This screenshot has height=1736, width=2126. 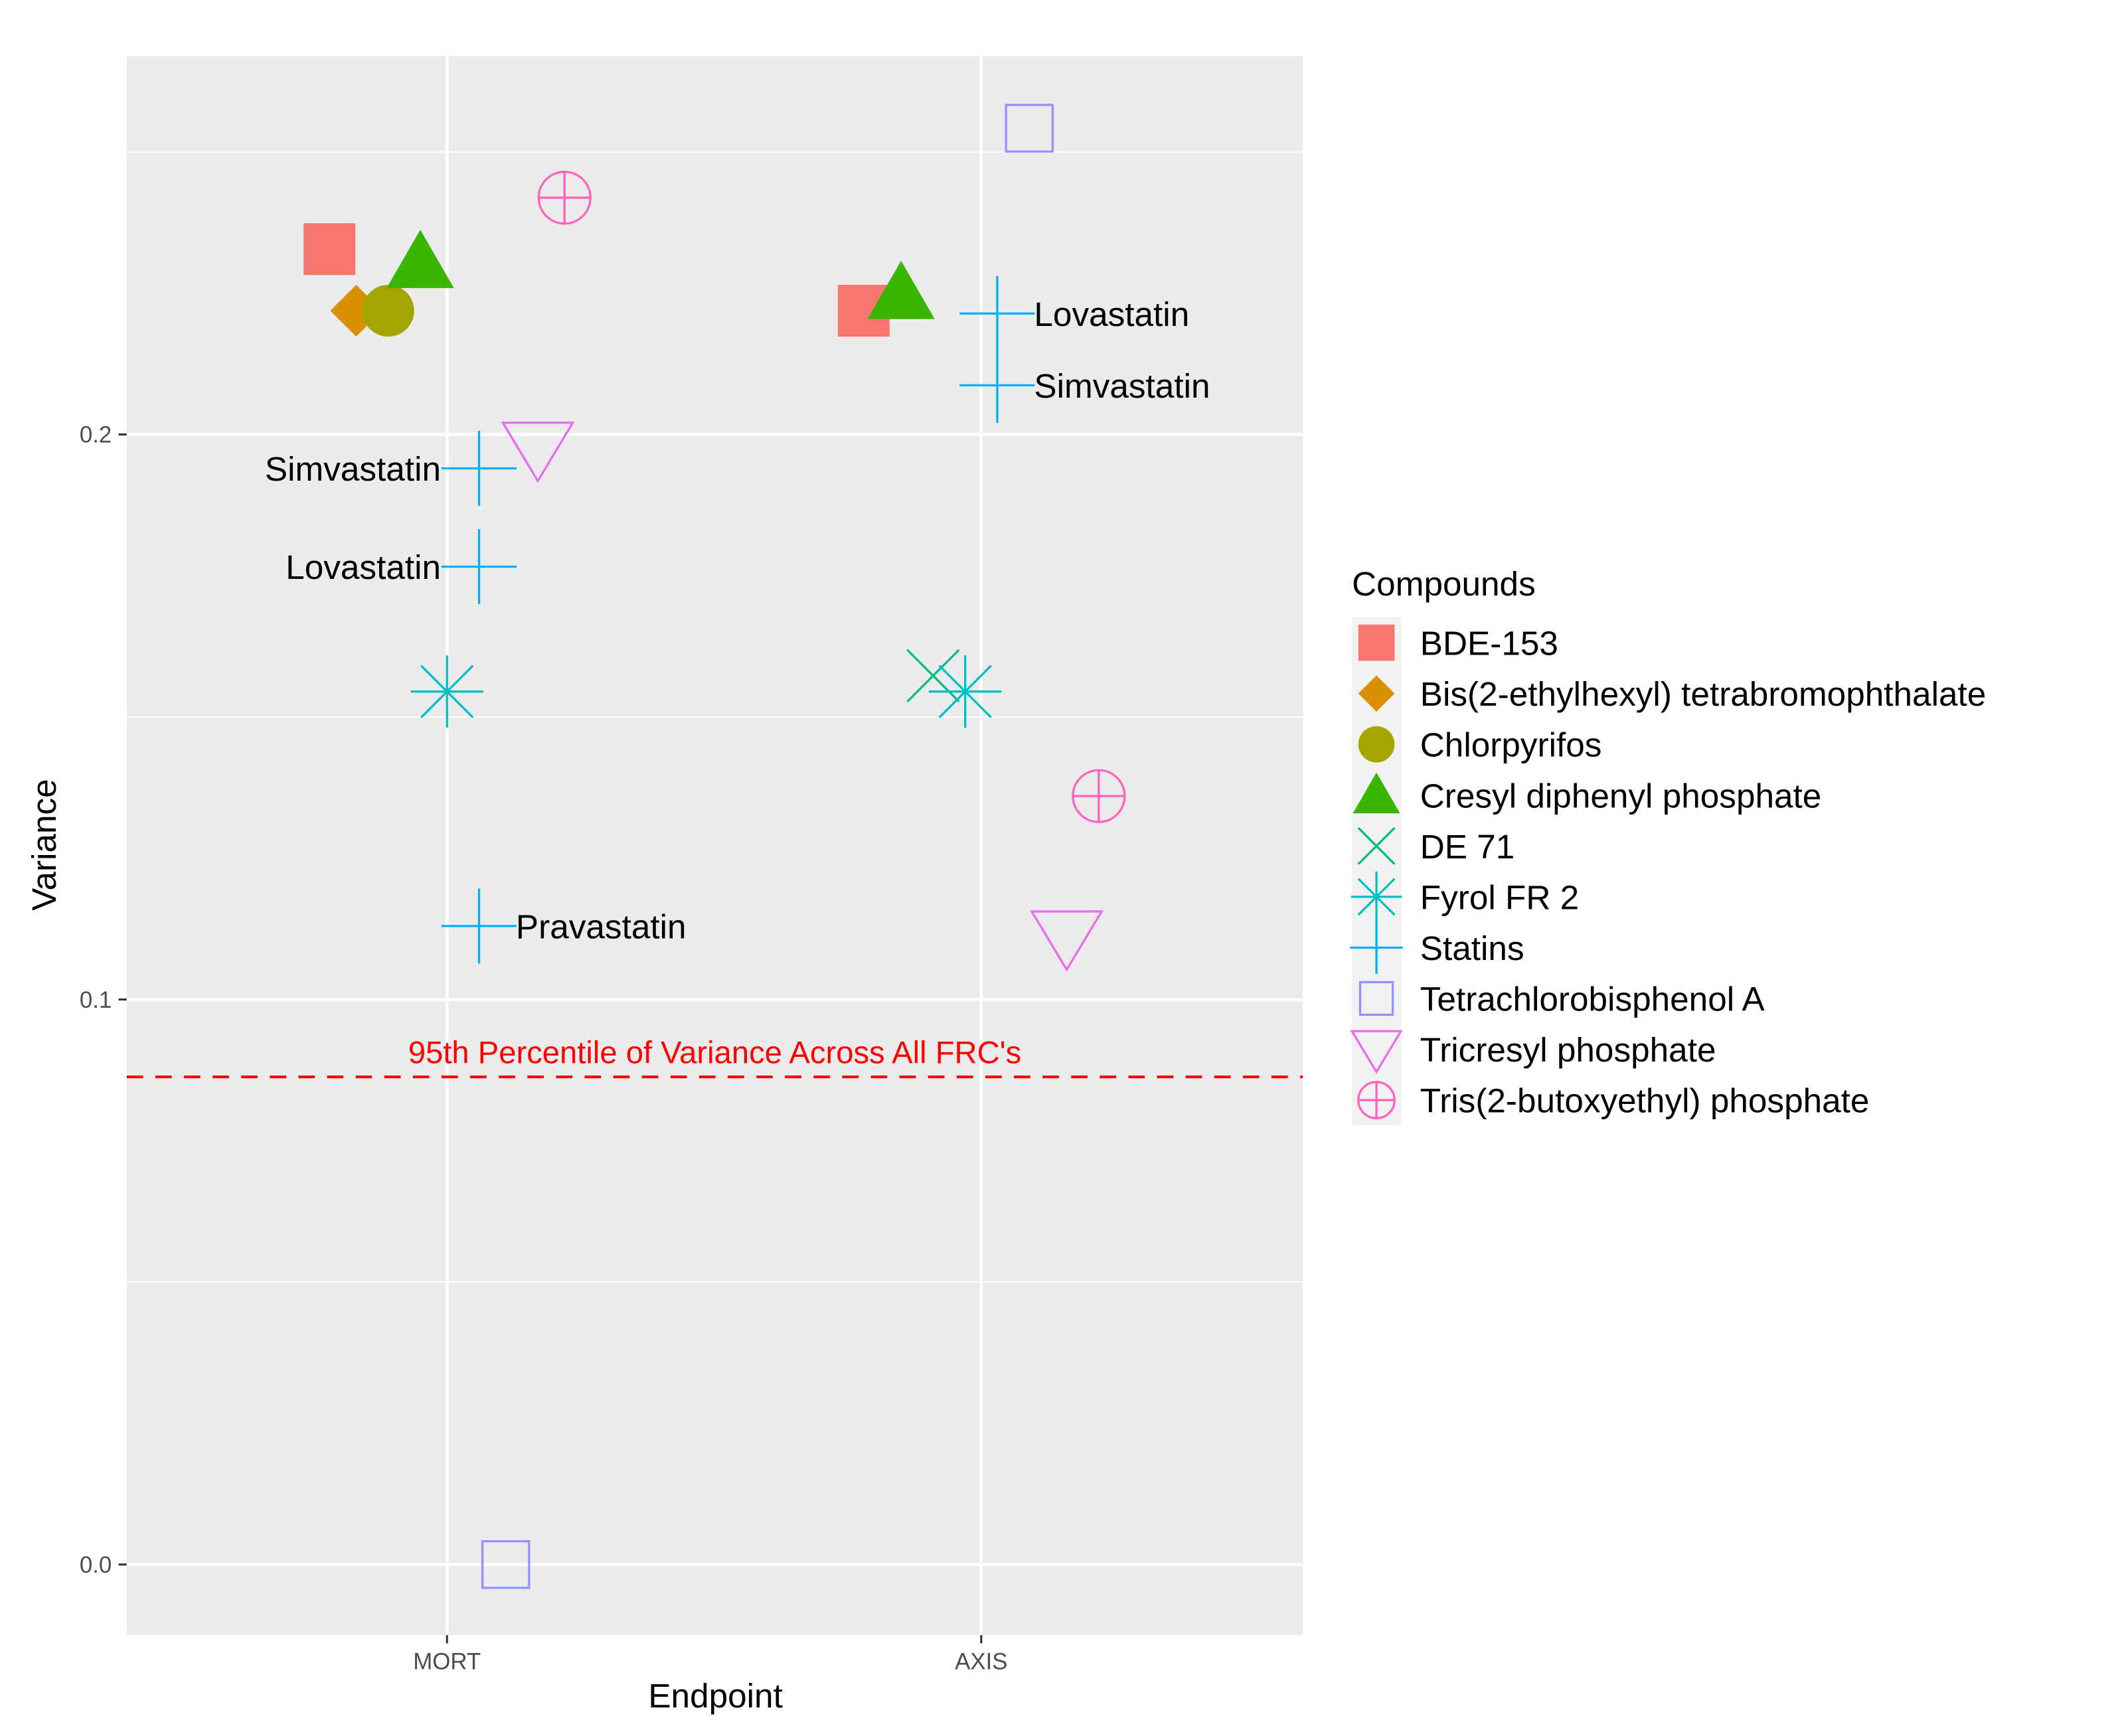 I want to click on legend-label: Cresyl diphenyl phosphate, so click(x=1621, y=796).